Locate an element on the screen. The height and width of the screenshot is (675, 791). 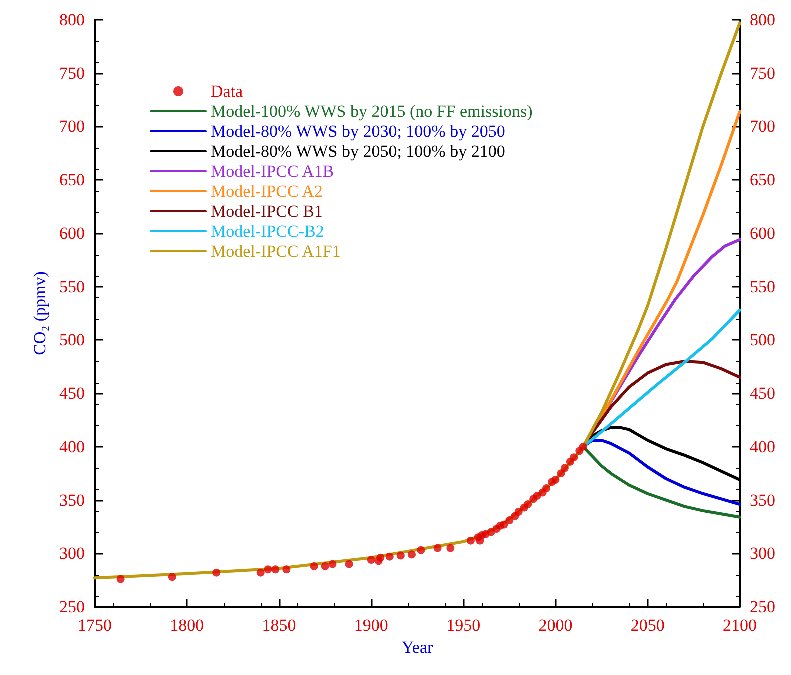
y2-tick-label: 400 is located at coordinates (763, 446).